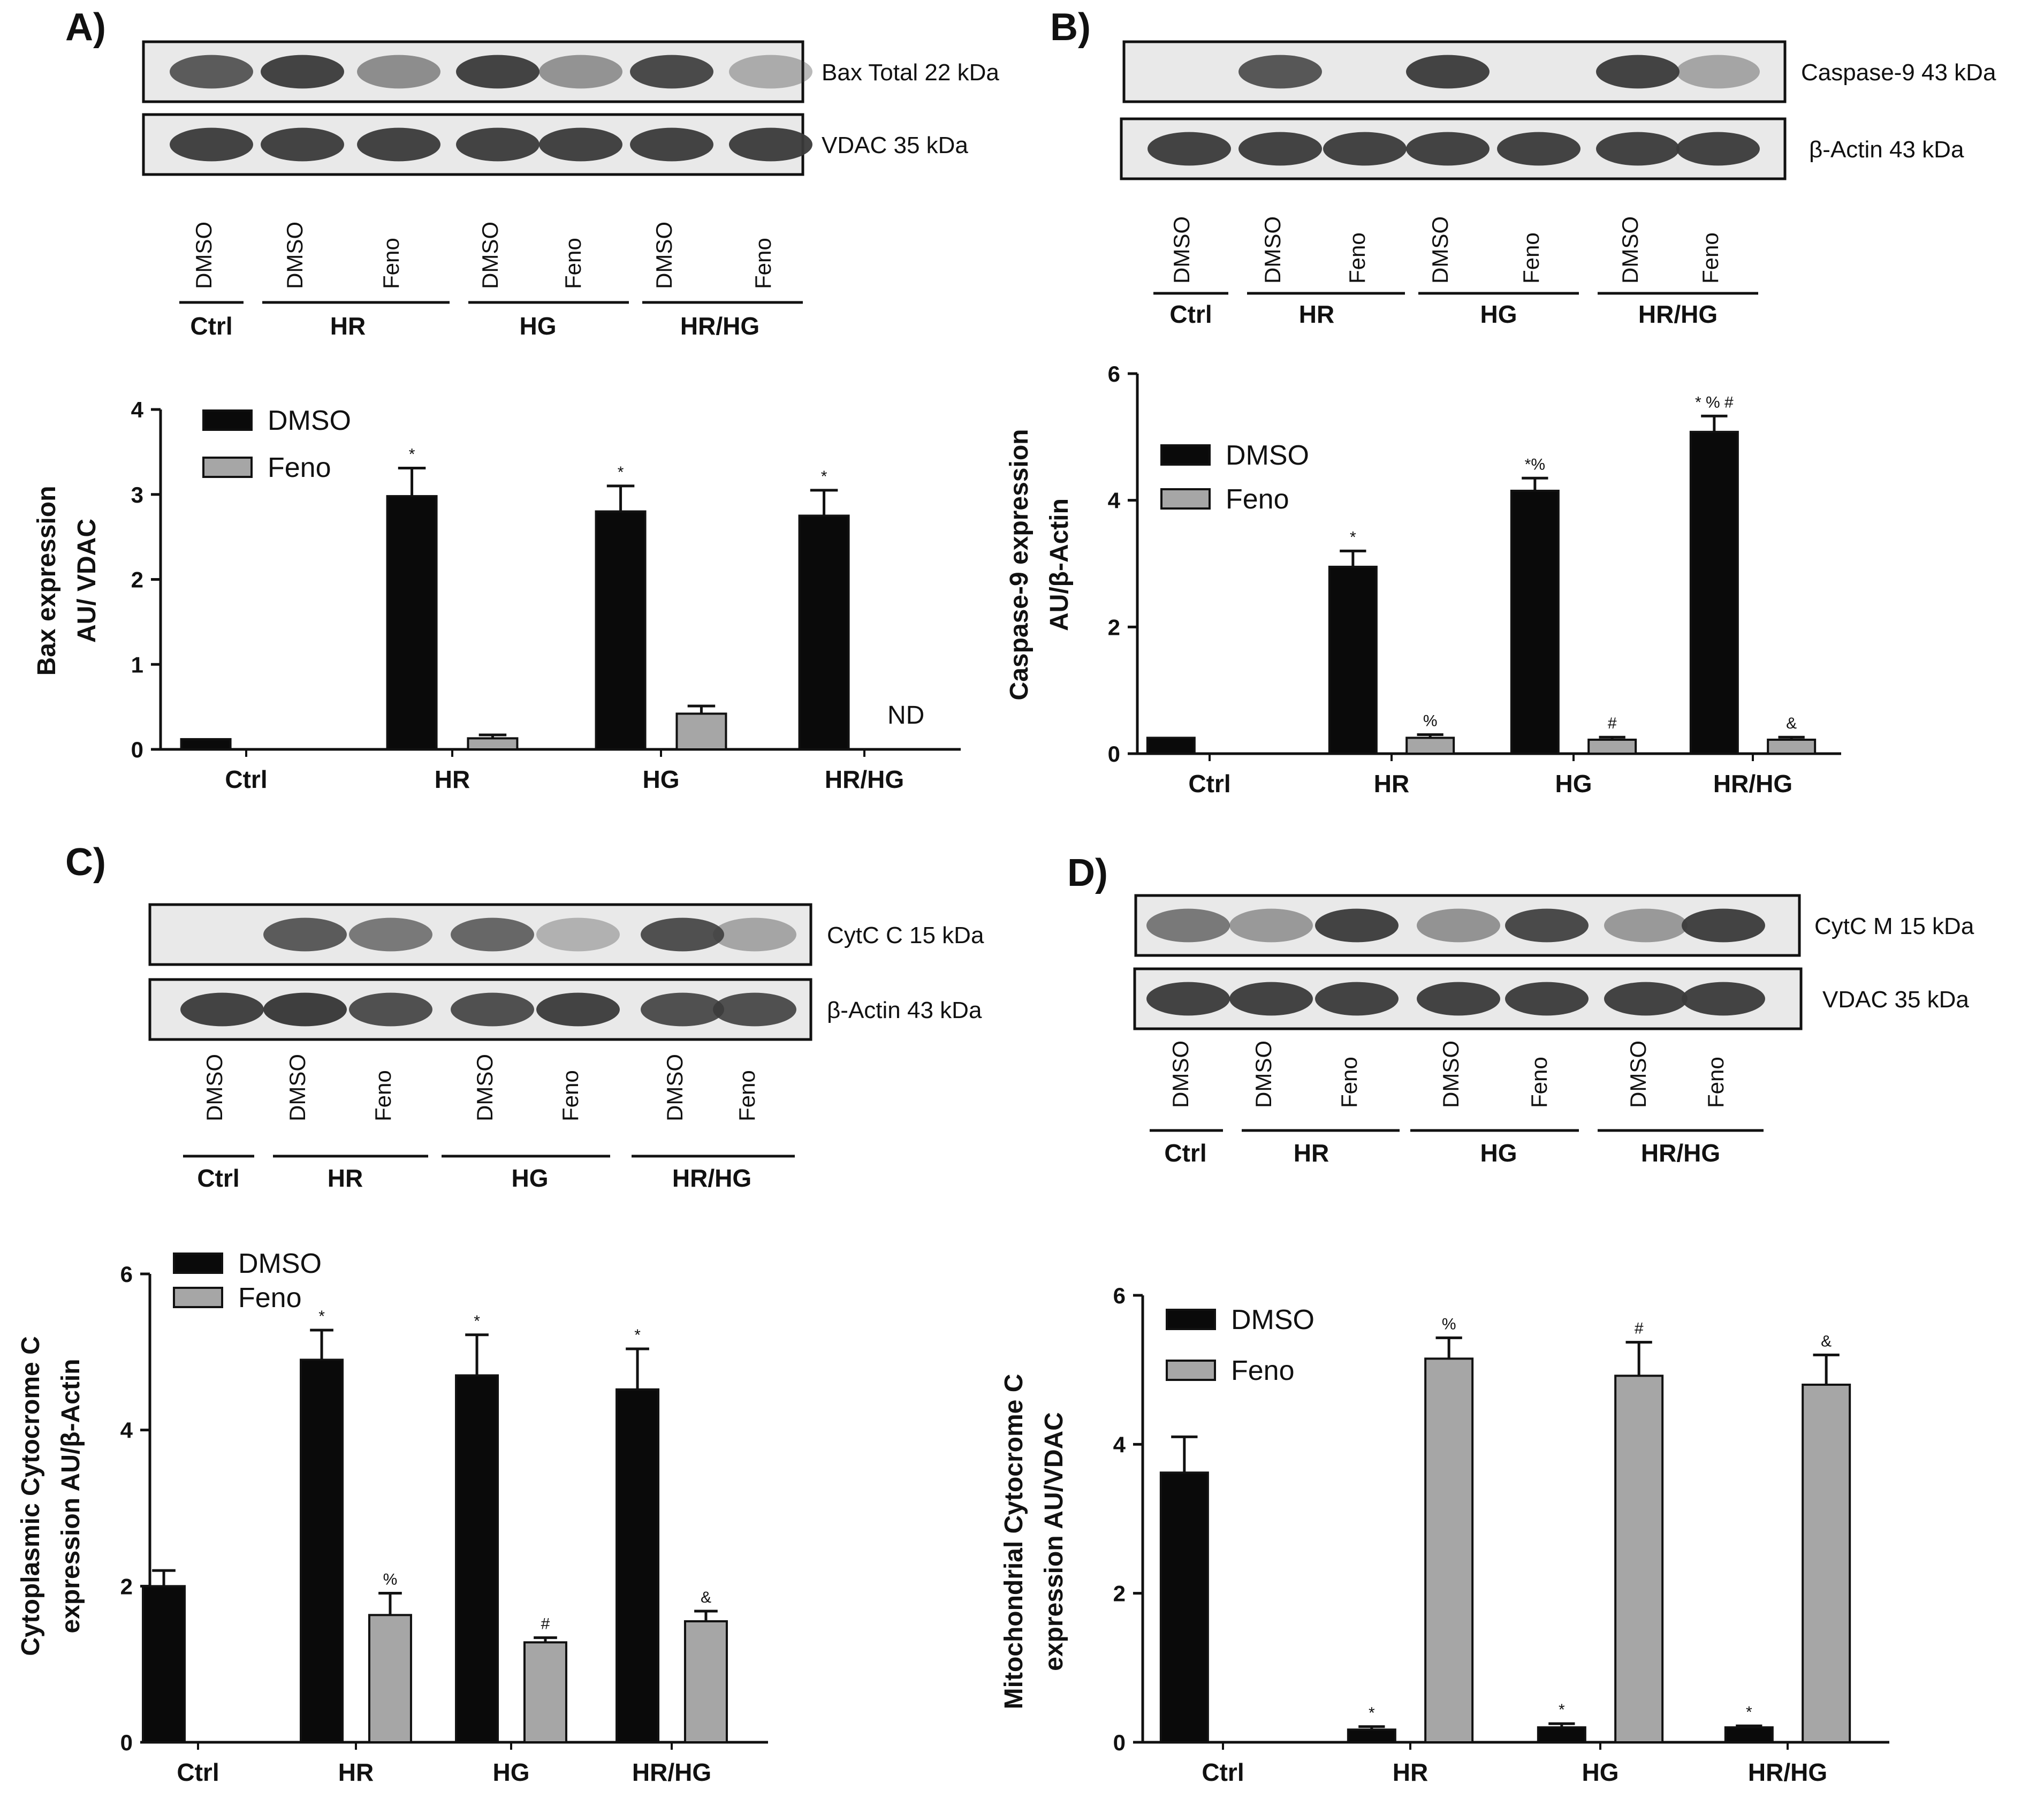  I want to click on significance-mark: &, so click(706, 1598).